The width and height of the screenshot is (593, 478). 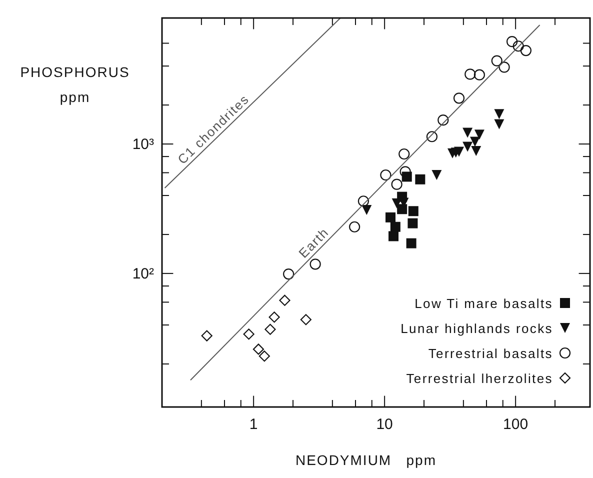 What do you see at coordinates (253, 424) in the screenshot?
I see `x-tick-label: 1` at bounding box center [253, 424].